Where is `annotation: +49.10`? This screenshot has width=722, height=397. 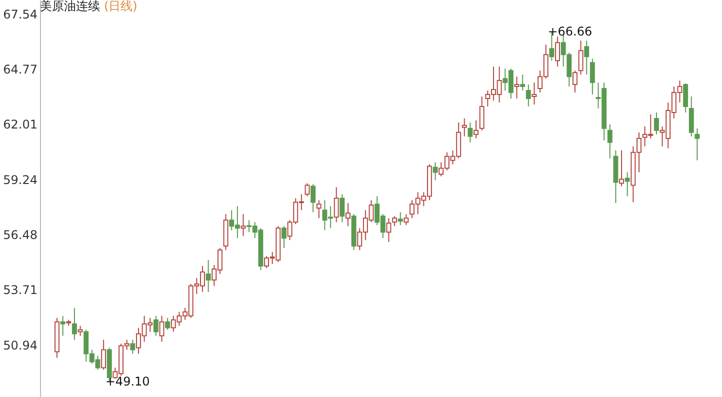
annotation: +49.10 is located at coordinates (127, 381).